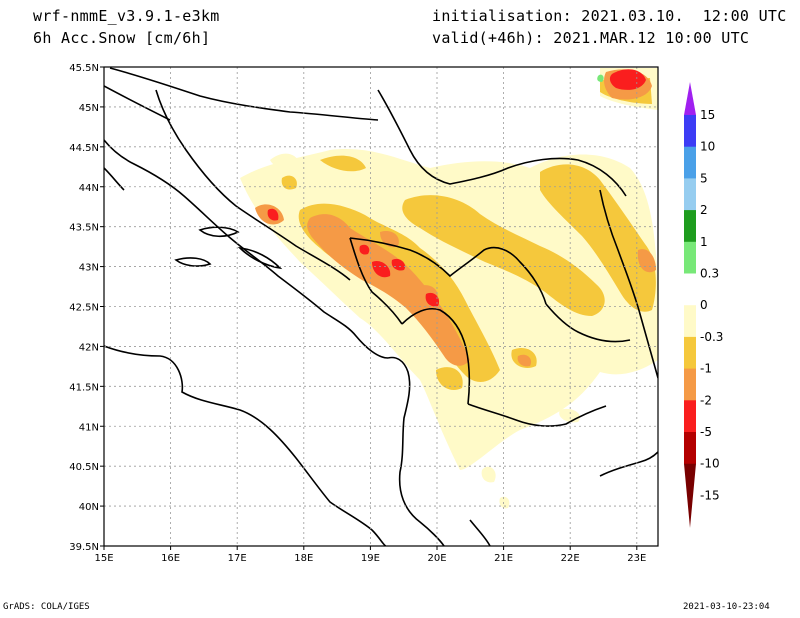 The height and width of the screenshot is (618, 800). Describe the element at coordinates (636, 558) in the screenshot. I see `lon-tick-label: 23E` at that location.